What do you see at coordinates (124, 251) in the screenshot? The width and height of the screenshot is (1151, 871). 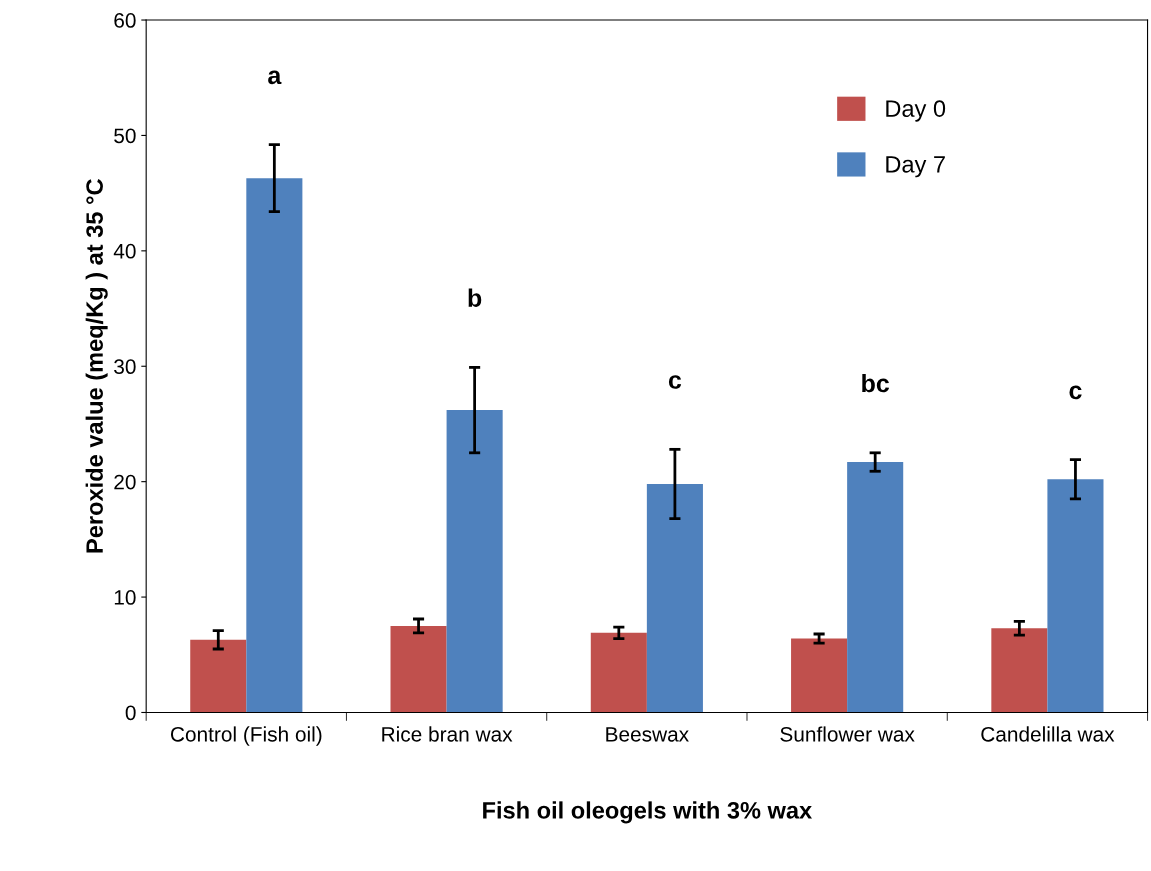 I see `y-tick-label: 40` at bounding box center [124, 251].